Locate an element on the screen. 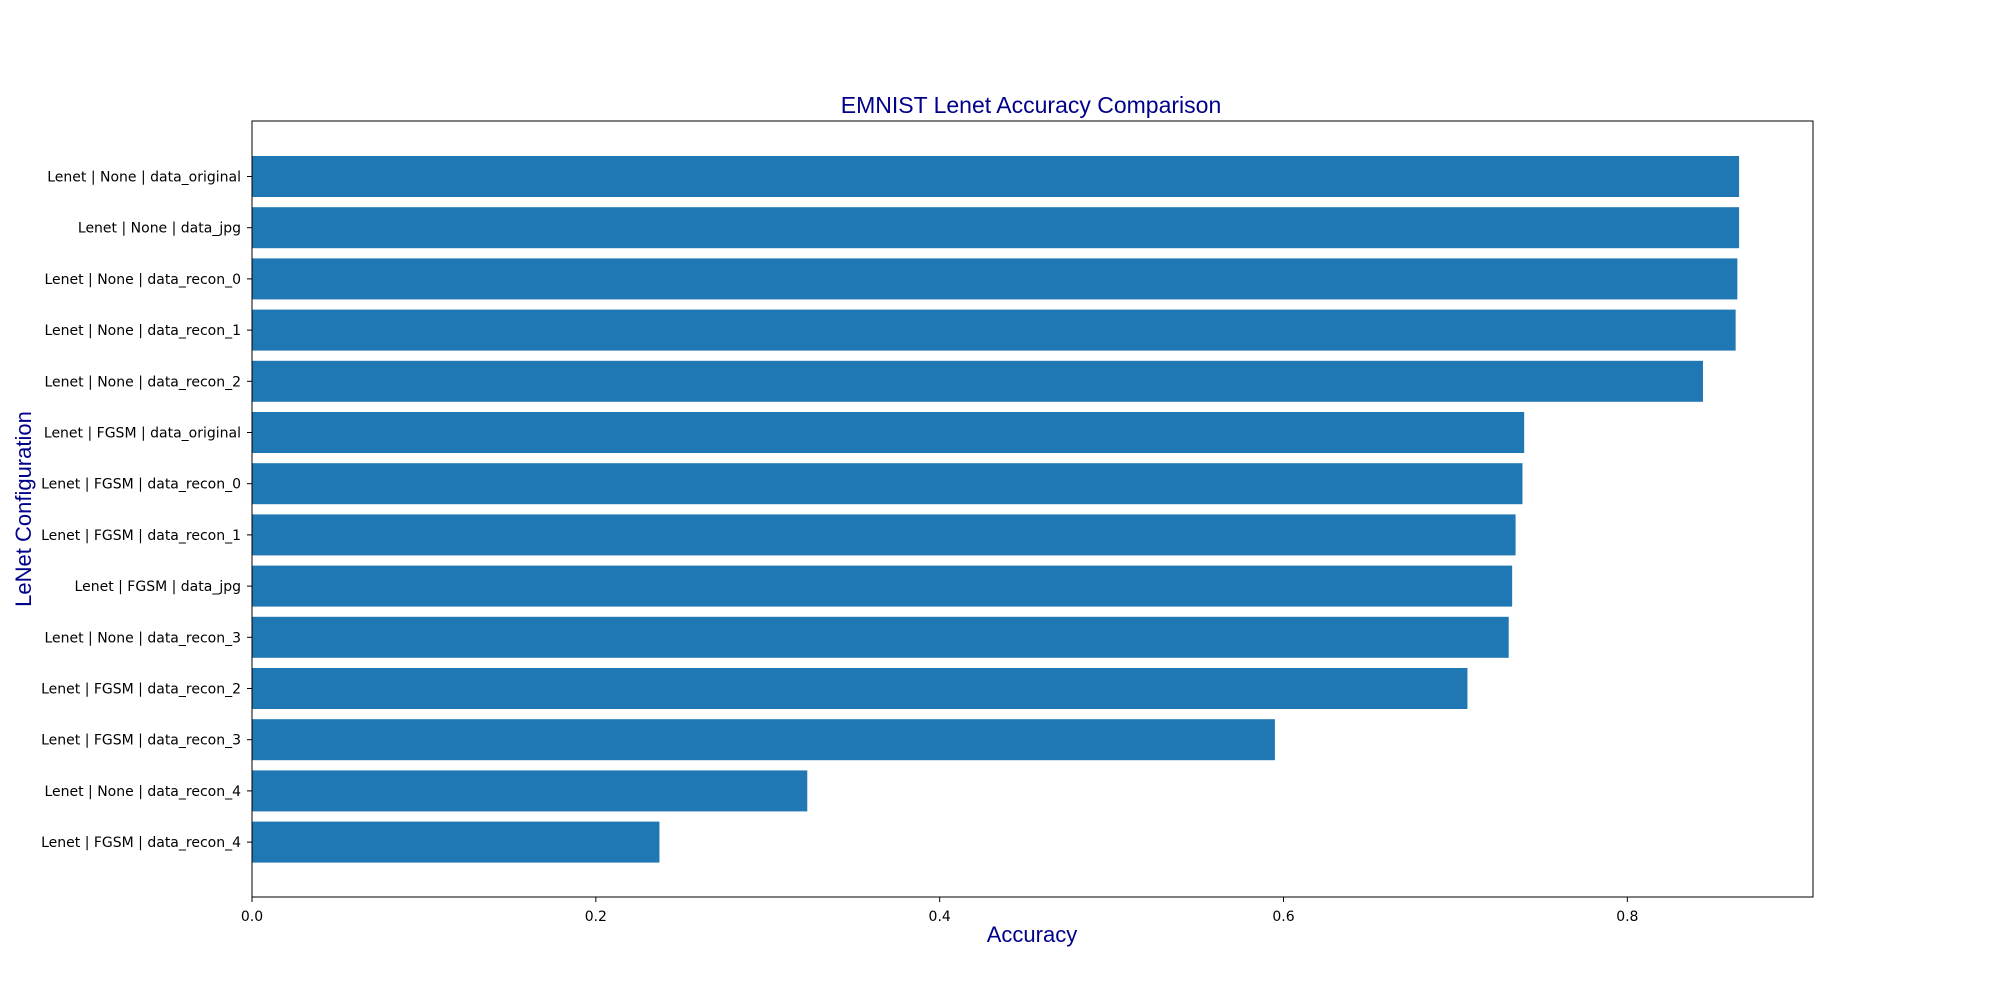  x-tick-label: 0.6 is located at coordinates (1283, 917).